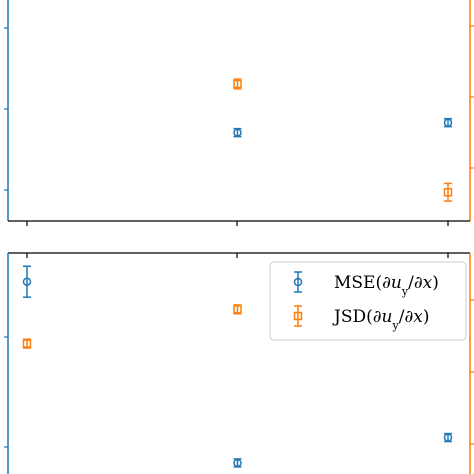 Image resolution: width=474 pixels, height=474 pixels. I want to click on legend-jsd-marker, so click(298, 316).